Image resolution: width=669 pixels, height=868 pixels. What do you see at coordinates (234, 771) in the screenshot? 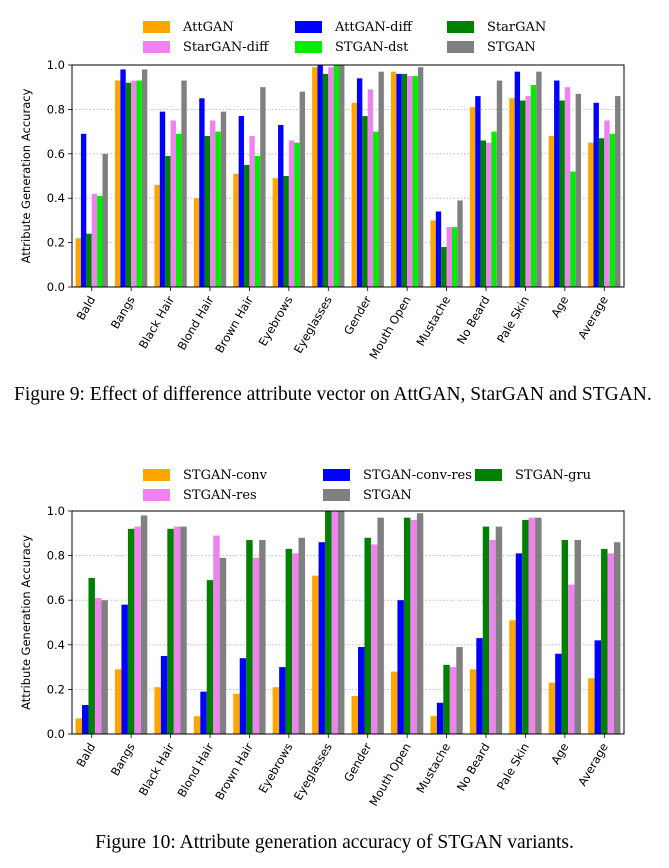
I see `x-tick-label: Brown Hair` at bounding box center [234, 771].